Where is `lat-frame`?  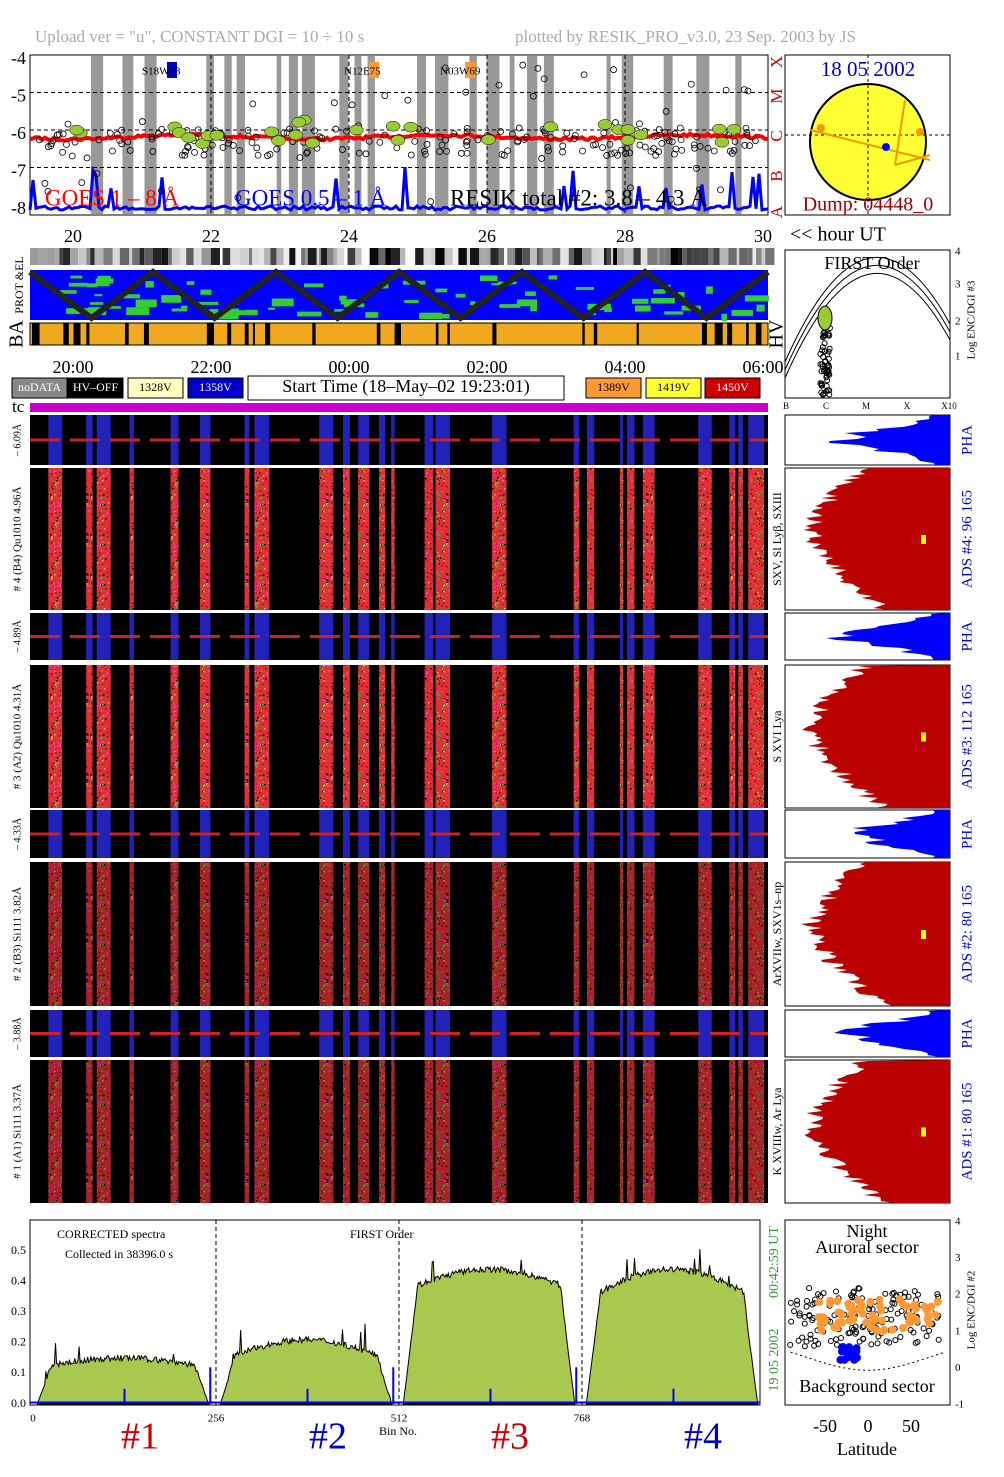
lat-frame is located at coordinates (867, 1312).